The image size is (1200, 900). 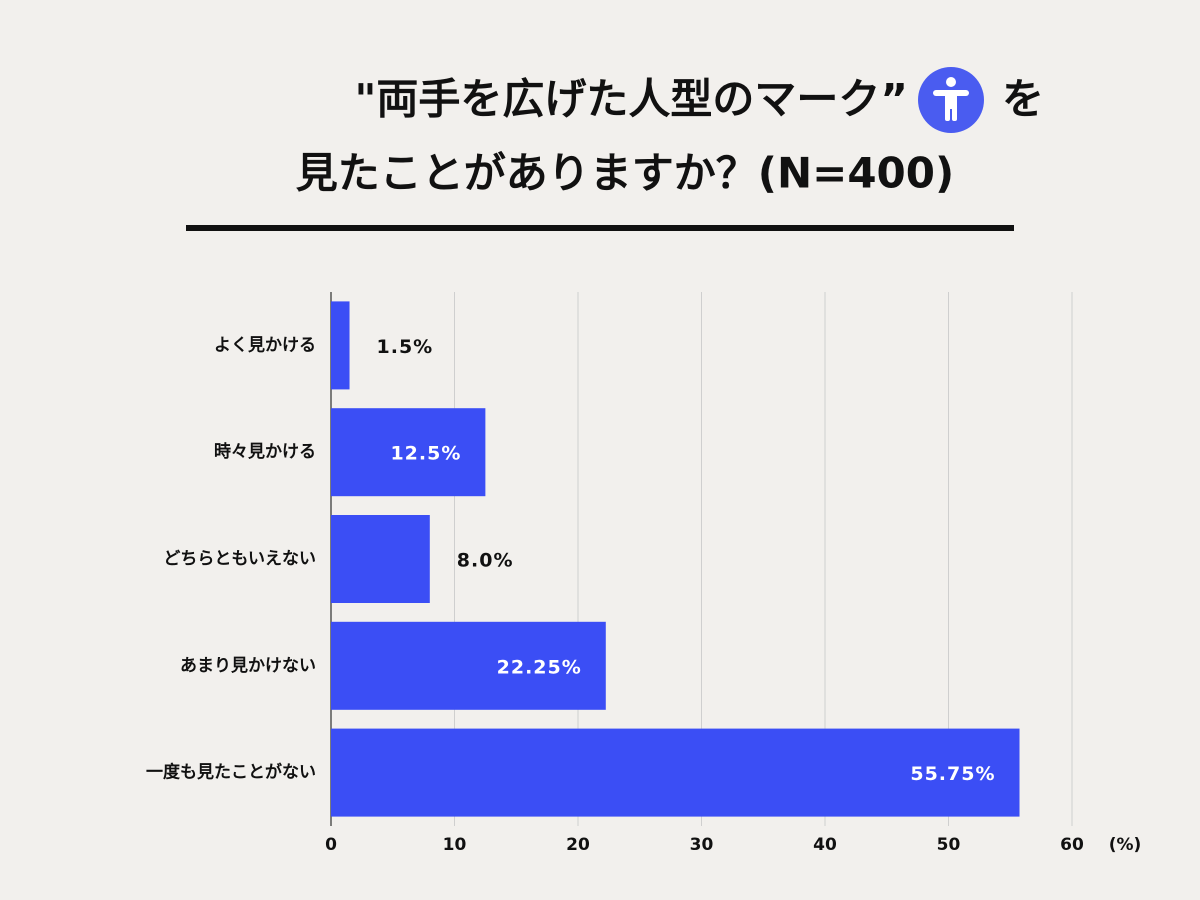 What do you see at coordinates (951, 100) in the screenshot?
I see `person-icon` at bounding box center [951, 100].